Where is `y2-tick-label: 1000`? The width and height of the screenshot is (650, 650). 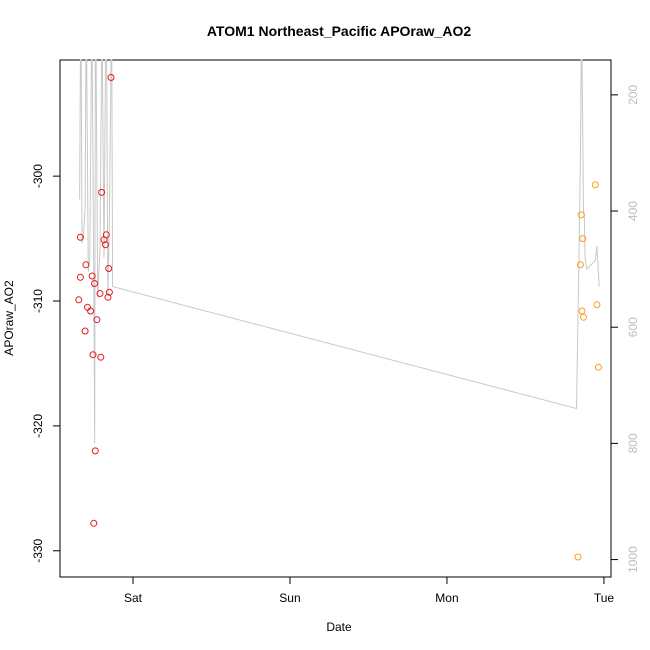 y2-tick-label: 1000 is located at coordinates (633, 559).